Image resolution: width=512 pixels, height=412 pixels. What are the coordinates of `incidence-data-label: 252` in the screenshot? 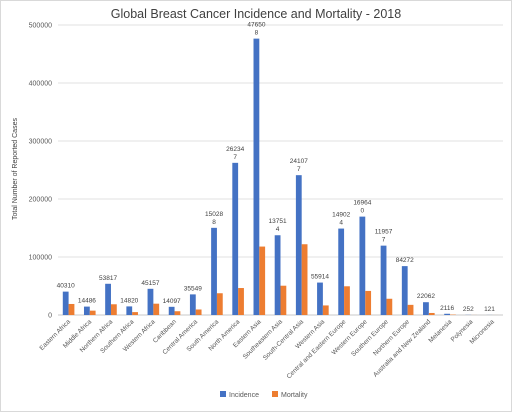 It's located at (468, 309).